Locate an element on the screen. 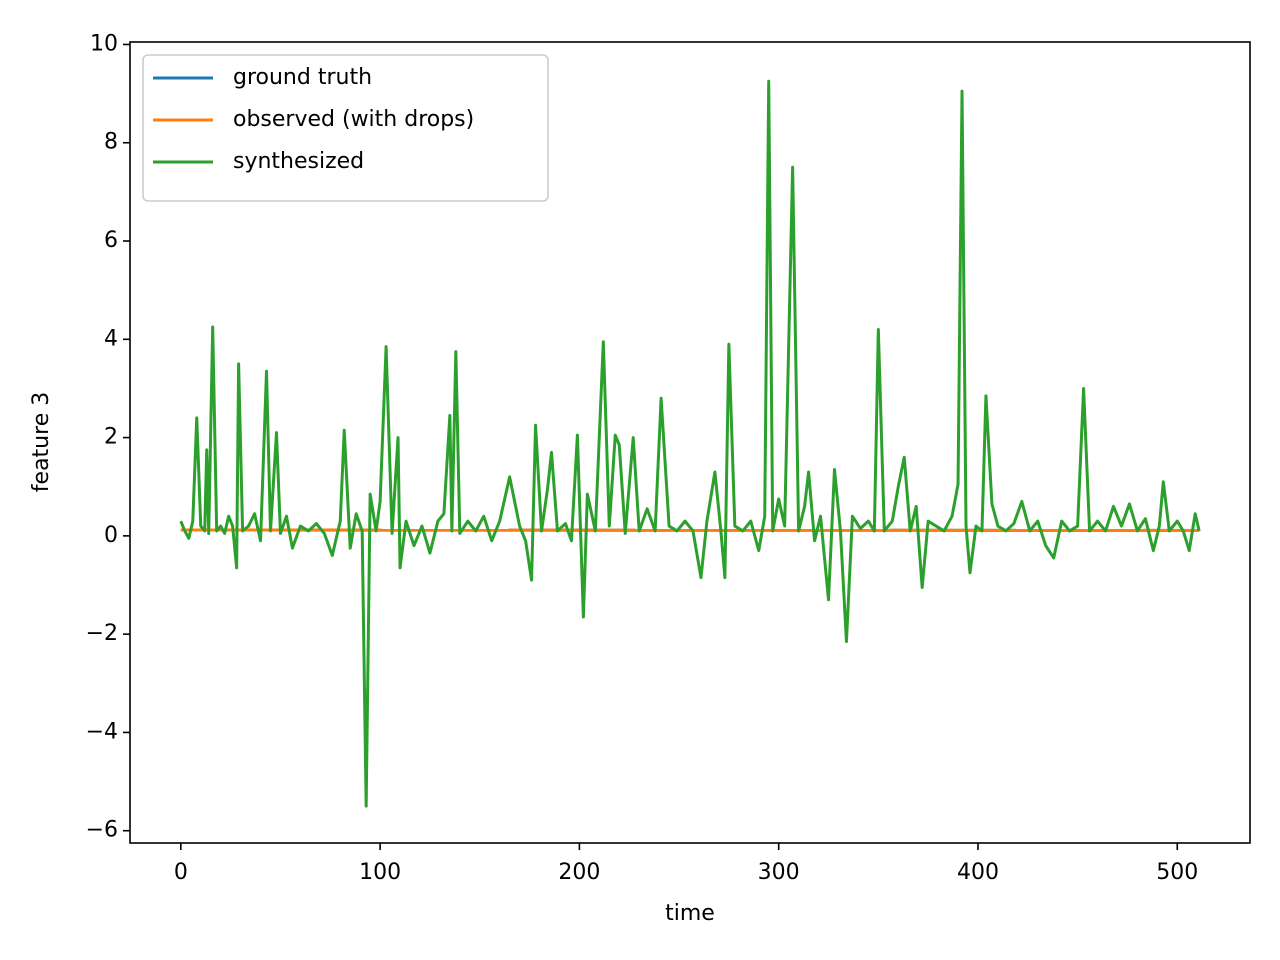  y-tick-label: 2 is located at coordinates (111, 437).